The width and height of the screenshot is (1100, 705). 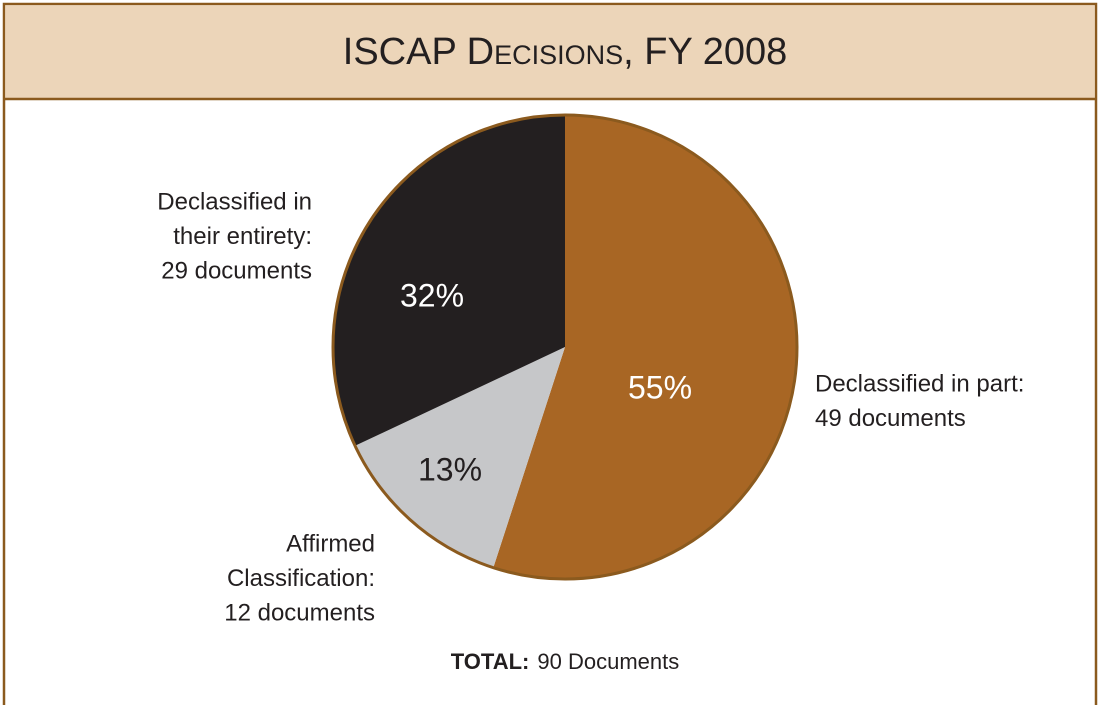 What do you see at coordinates (450, 469) in the screenshot?
I see `slice-value-label: 13%` at bounding box center [450, 469].